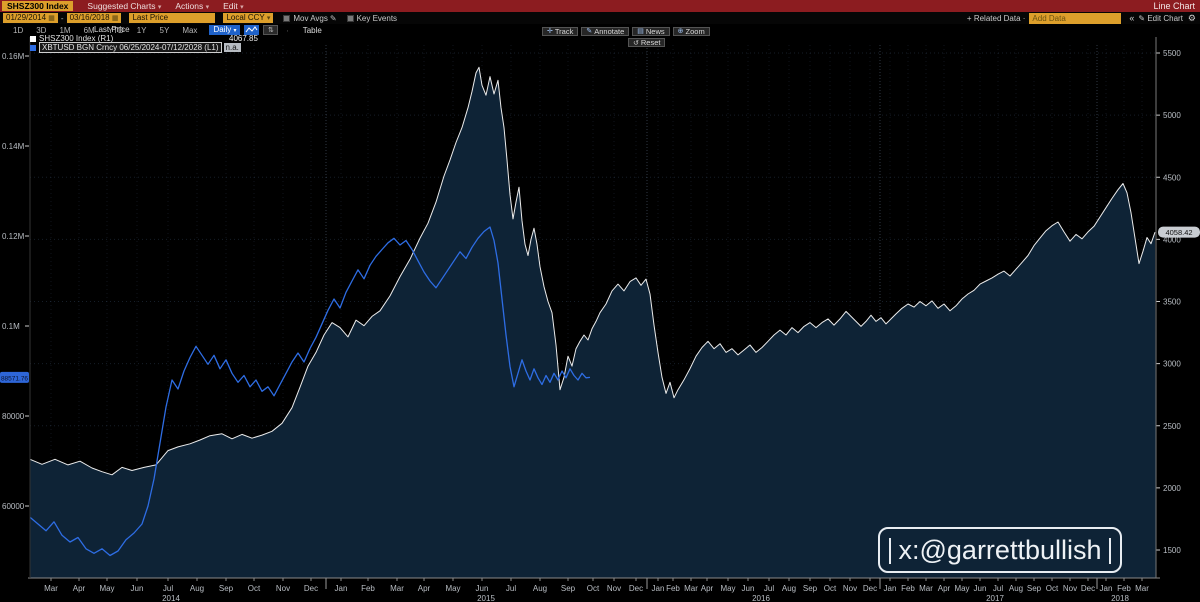  Describe the element at coordinates (691, 31) in the screenshot. I see `zoom-button: ⊕ Zoom` at that location.